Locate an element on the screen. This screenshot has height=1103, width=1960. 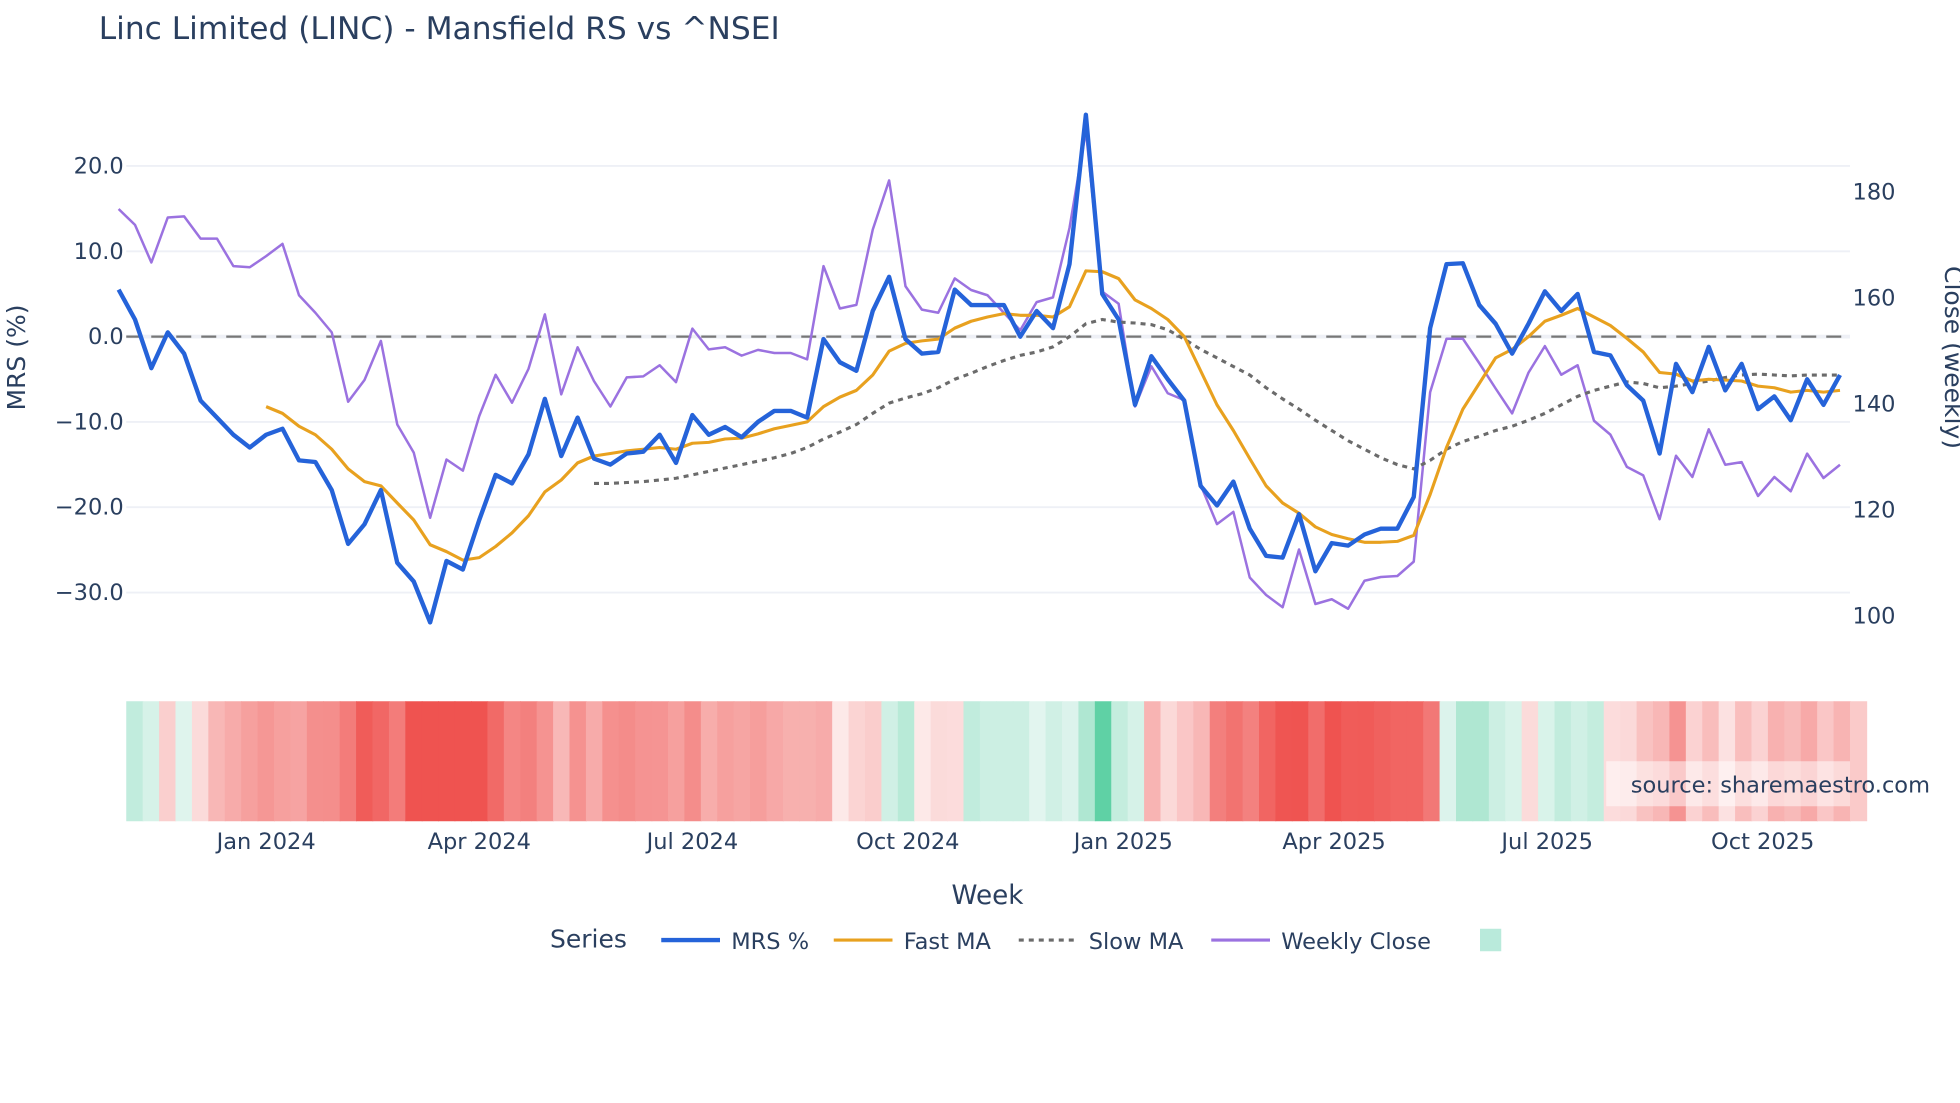
y-tick-label: 0.0 is located at coordinates (106, 337).